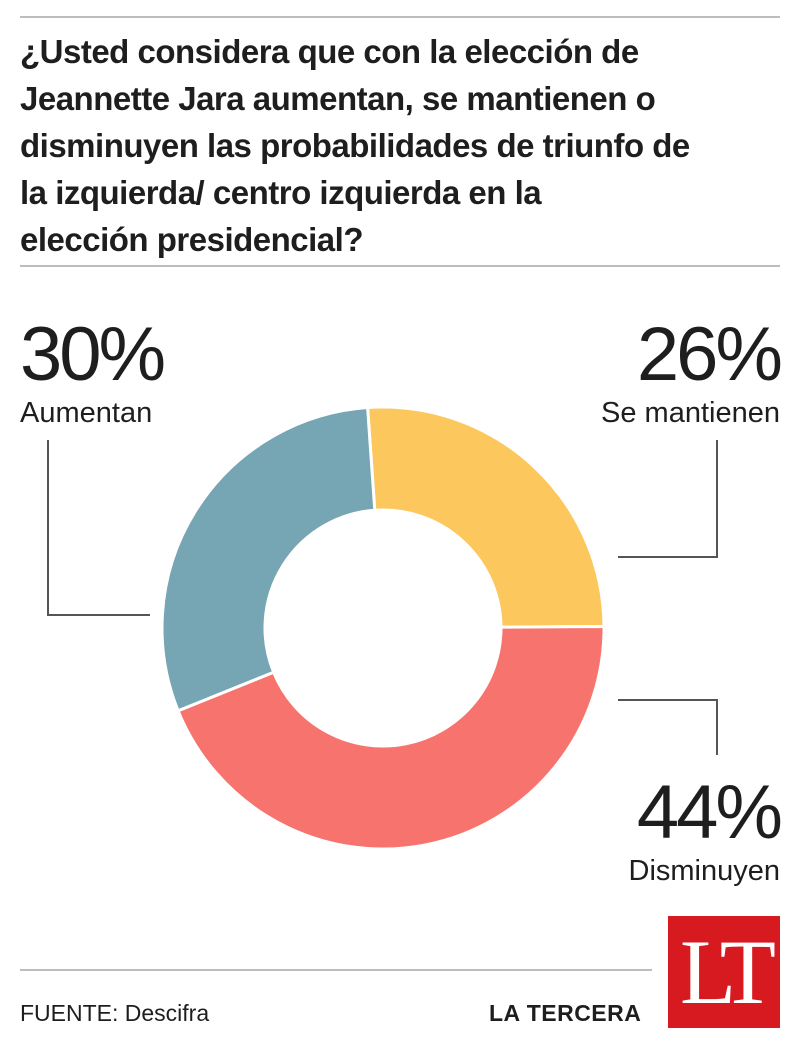 Image resolution: width=800 pixels, height=1048 pixels. What do you see at coordinates (728, 972) in the screenshot?
I see `logo-lettering: LT` at bounding box center [728, 972].